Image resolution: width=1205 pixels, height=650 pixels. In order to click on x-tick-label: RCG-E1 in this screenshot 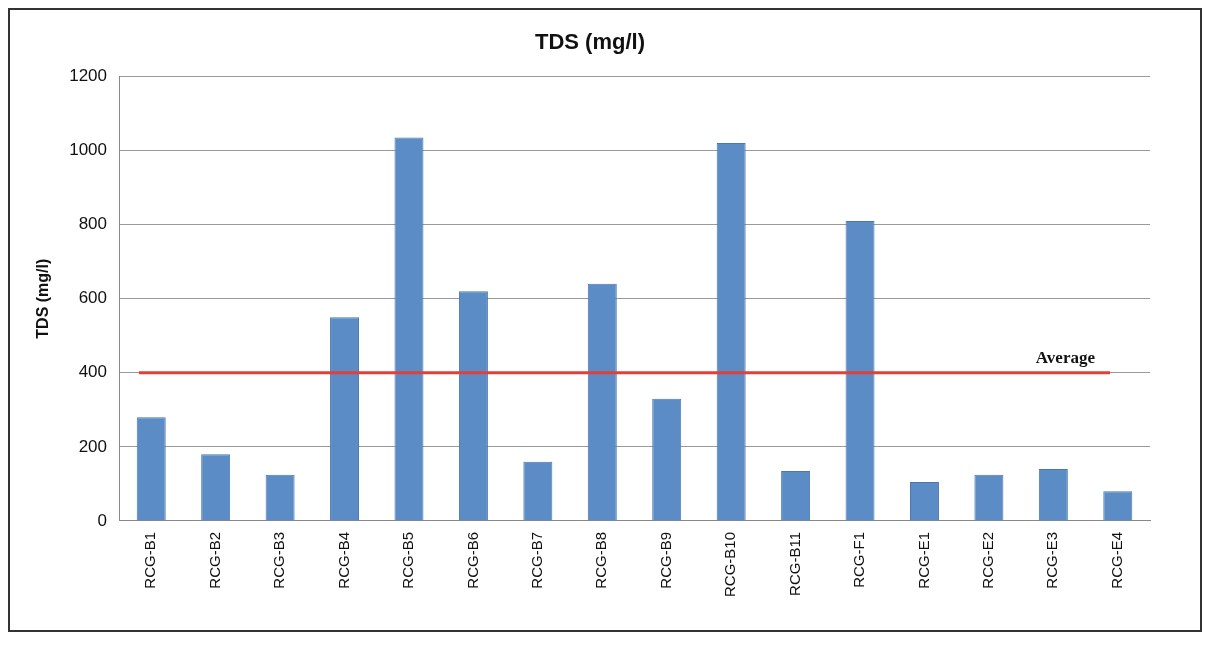, I will do `click(923, 560)`.